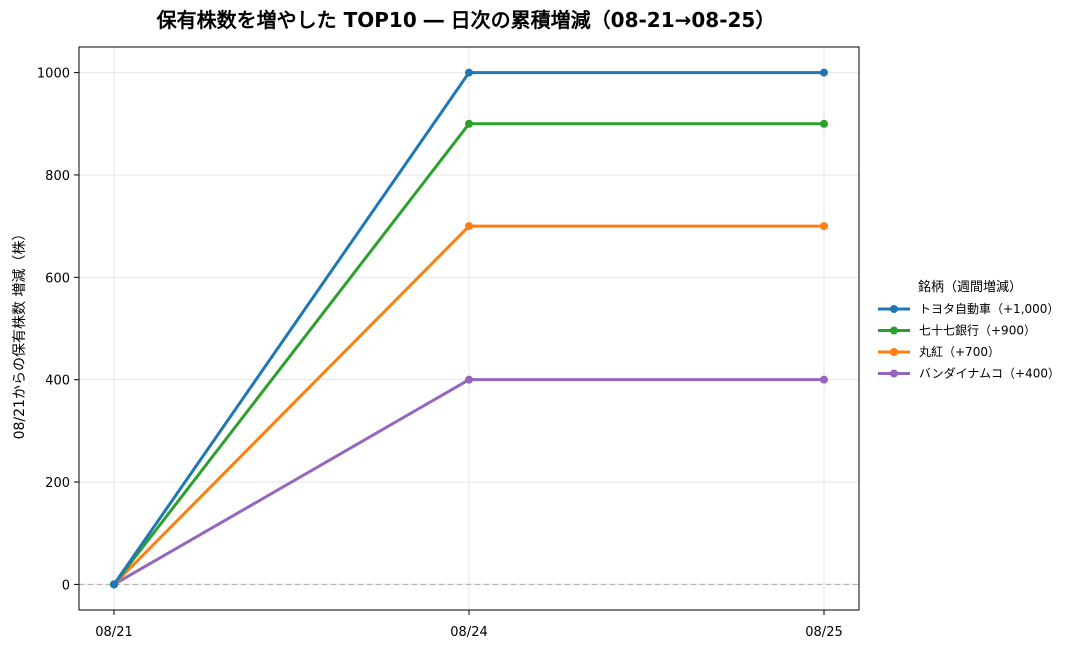 The image size is (1088, 649). Describe the element at coordinates (468, 632) in the screenshot. I see `x-tick-label: 08/24` at that location.